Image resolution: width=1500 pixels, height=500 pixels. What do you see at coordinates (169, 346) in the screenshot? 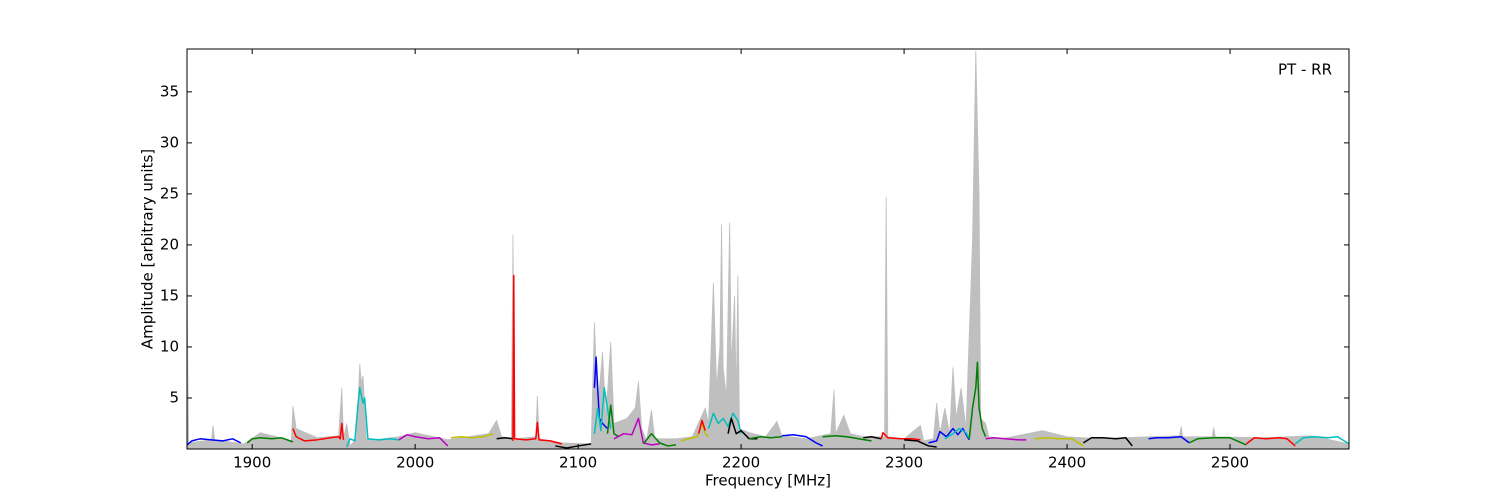
I see `y-tick-label: 10` at bounding box center [169, 346].